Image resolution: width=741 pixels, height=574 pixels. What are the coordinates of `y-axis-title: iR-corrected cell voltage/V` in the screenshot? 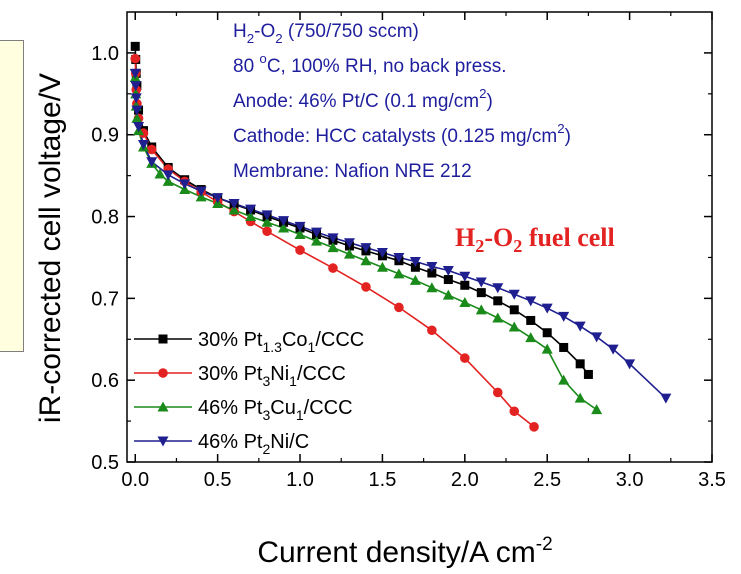 It's located at (50, 248).